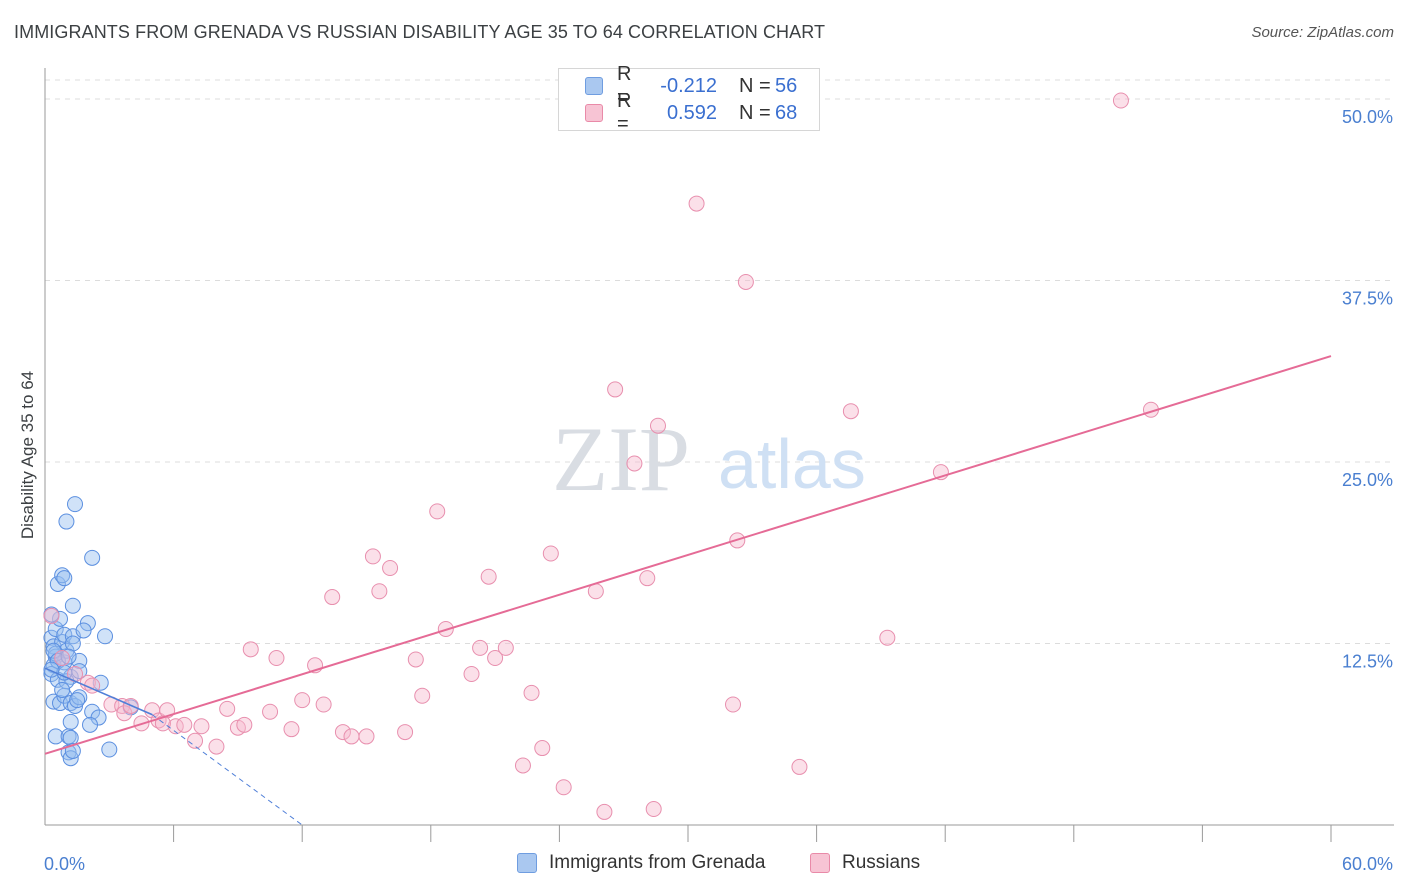  Describe the element at coordinates (691, 112) in the screenshot. I see `legend-r-value-russians: 0.592` at that location.